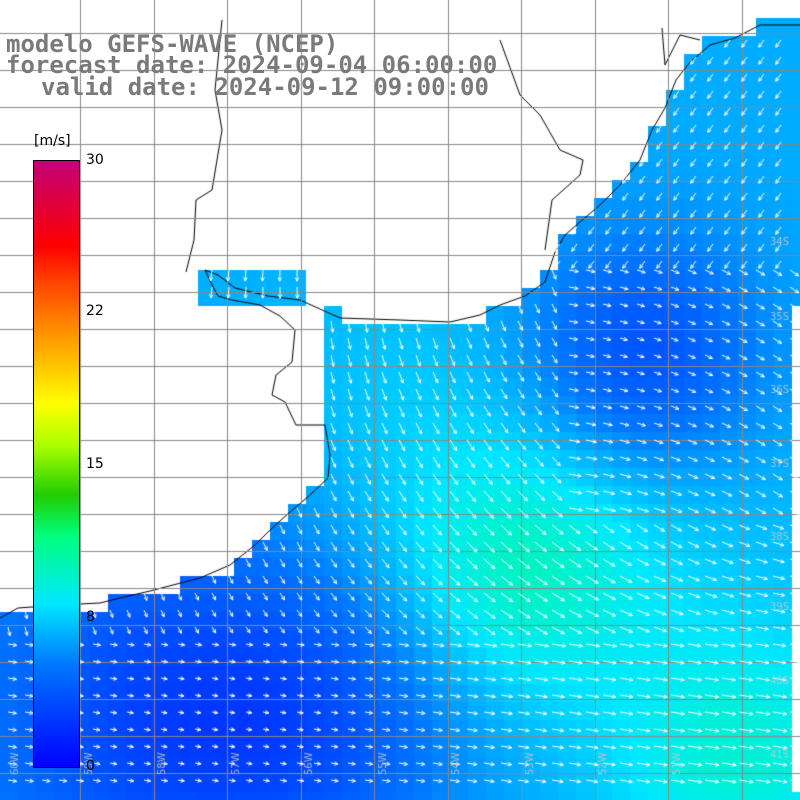  I want to click on colorbar-tick-0: 0, so click(90, 766).